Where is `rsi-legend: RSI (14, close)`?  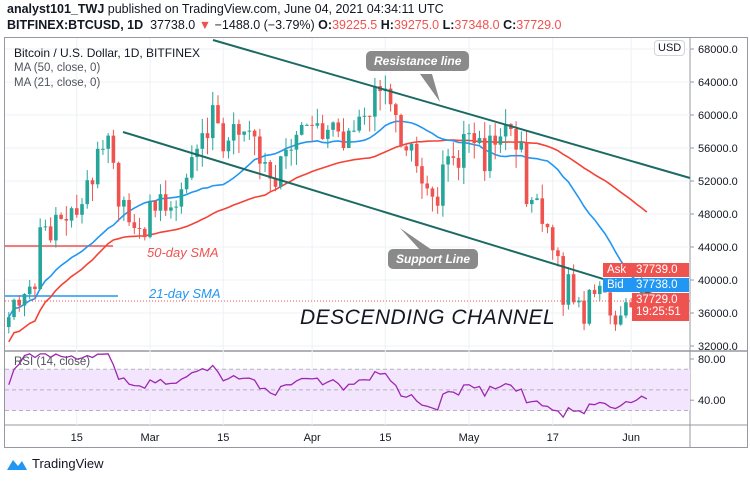 rsi-legend: RSI (14, close) is located at coordinates (52, 362).